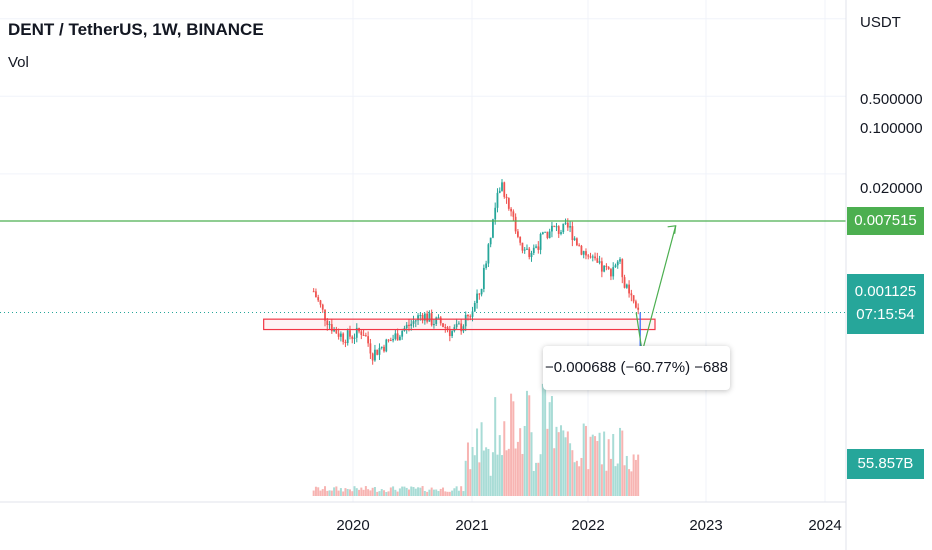  I want to click on projection-arrowhead, so click(672, 229).